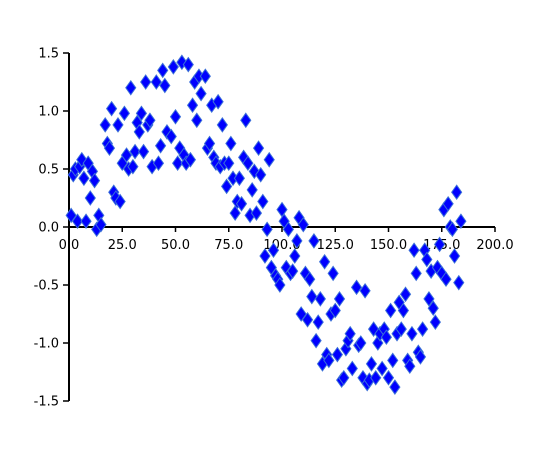 The height and width of the screenshot is (450, 550). Describe the element at coordinates (48, 228) in the screenshot. I see `y-tick-label: 0.0` at that location.